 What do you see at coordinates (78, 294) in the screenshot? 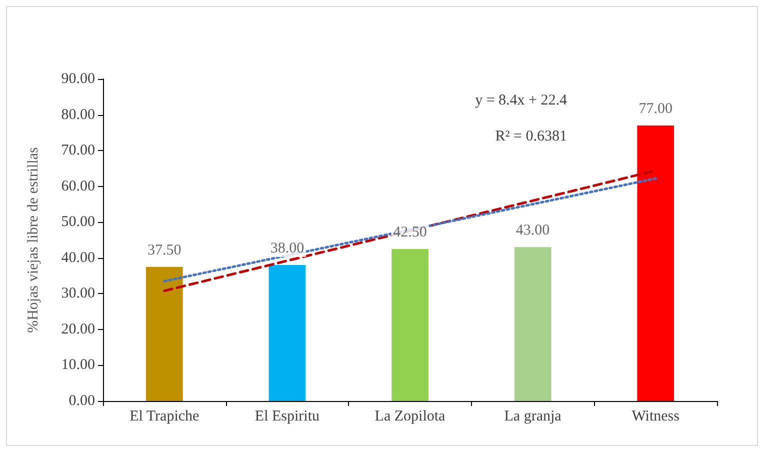
I see `y-tick-label: 30.00` at bounding box center [78, 294].